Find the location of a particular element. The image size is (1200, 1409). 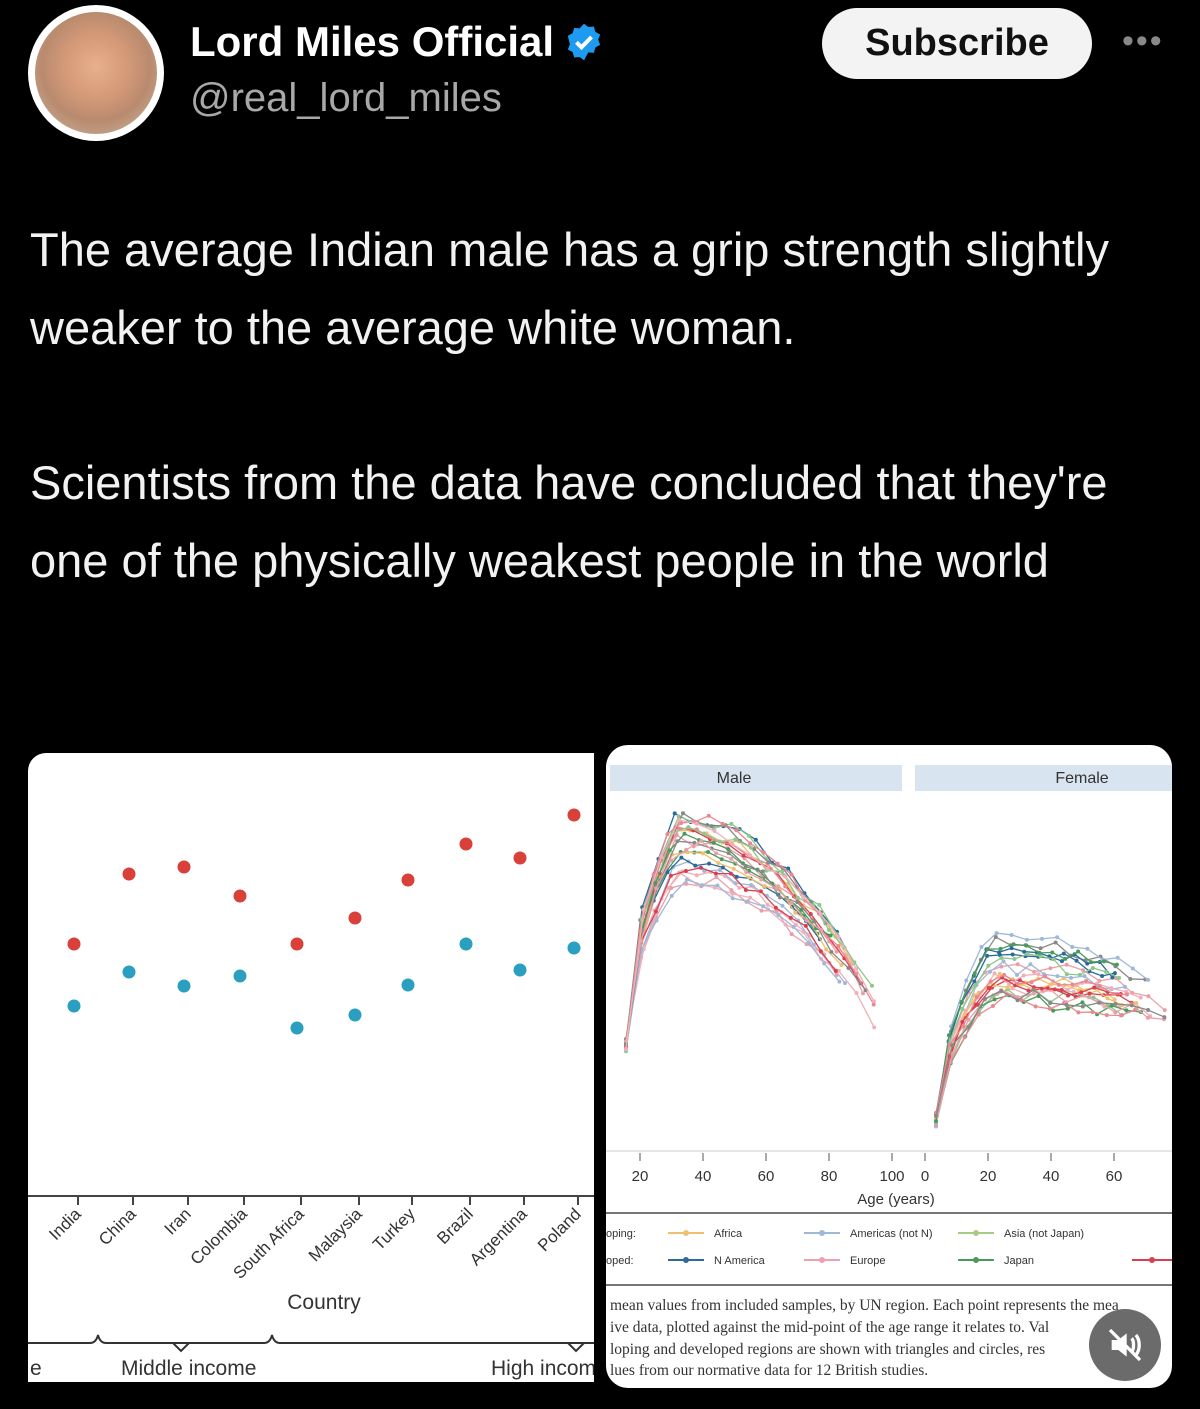

author-name-row: Lord Miles Official is located at coordinates (397, 42).